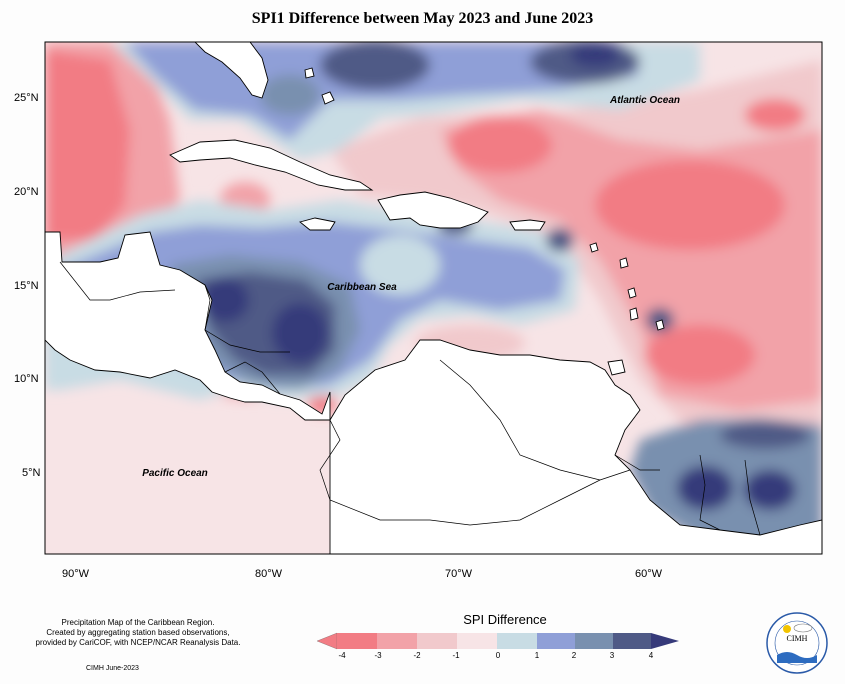 Image resolution: width=845 pixels, height=684 pixels. I want to click on legend-tick-1: 1, so click(537, 655).